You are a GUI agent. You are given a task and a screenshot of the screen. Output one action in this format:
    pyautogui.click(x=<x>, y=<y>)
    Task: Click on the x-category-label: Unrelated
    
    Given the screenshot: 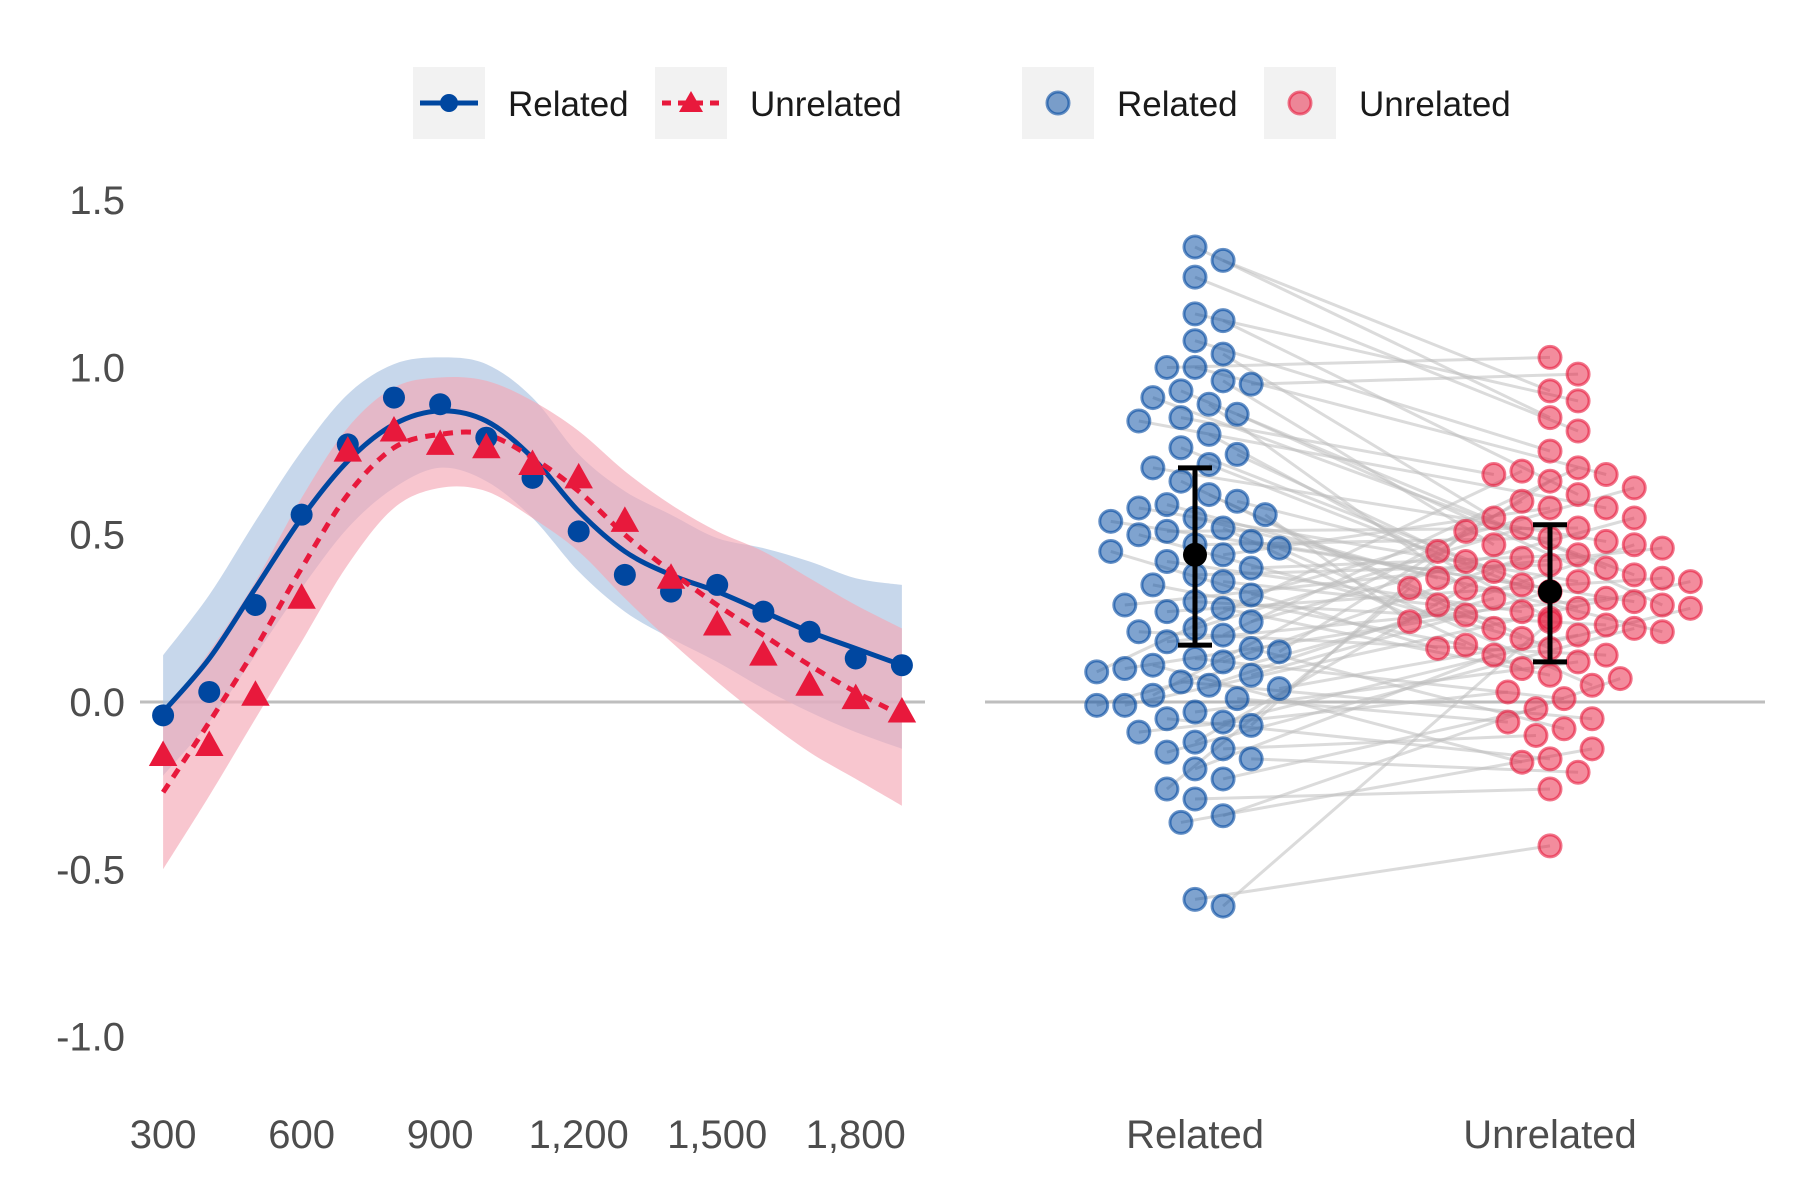 What is the action you would take?
    pyautogui.click(x=1549, y=1135)
    